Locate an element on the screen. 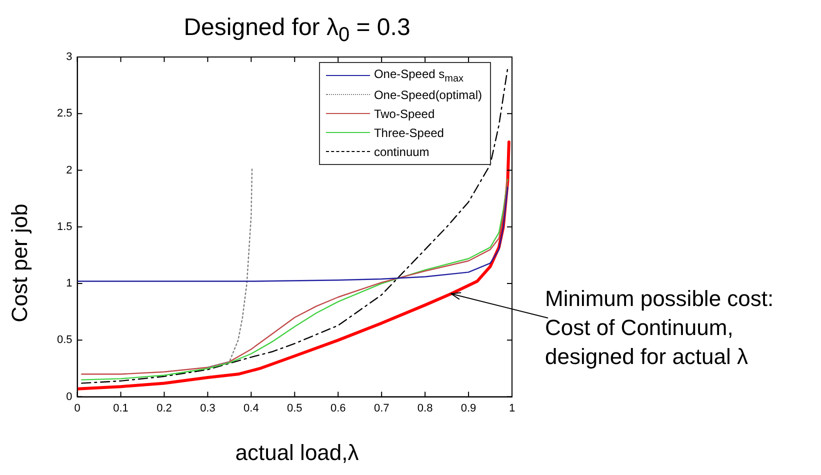  x-tick-label: 0.4 is located at coordinates (251, 408).